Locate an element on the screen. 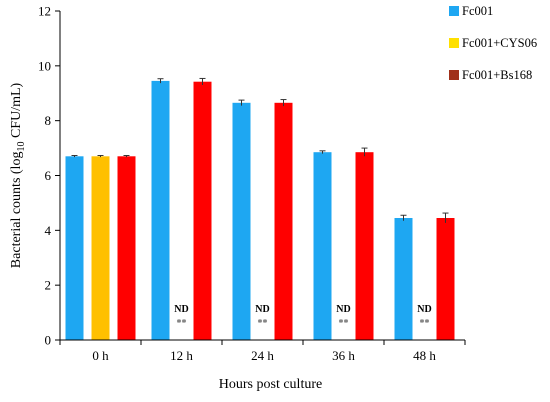 The image size is (550, 402). bar-fc001-bs168-12h is located at coordinates (202, 210).